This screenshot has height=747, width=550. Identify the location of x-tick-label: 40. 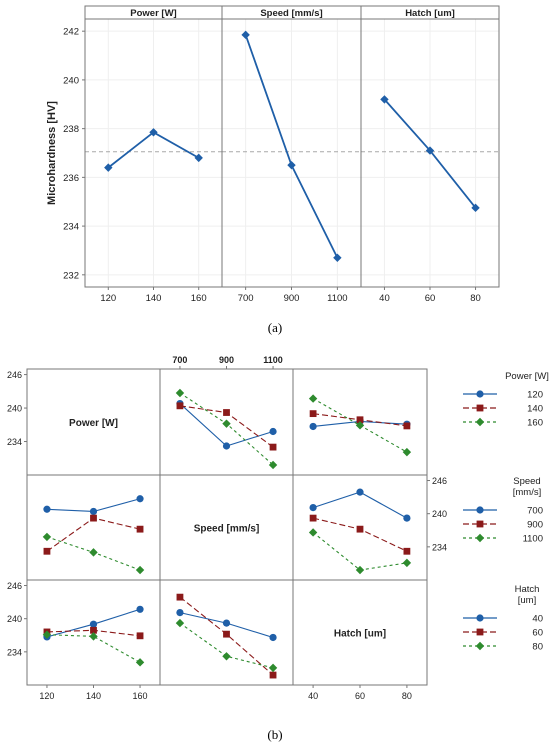
(313, 696).